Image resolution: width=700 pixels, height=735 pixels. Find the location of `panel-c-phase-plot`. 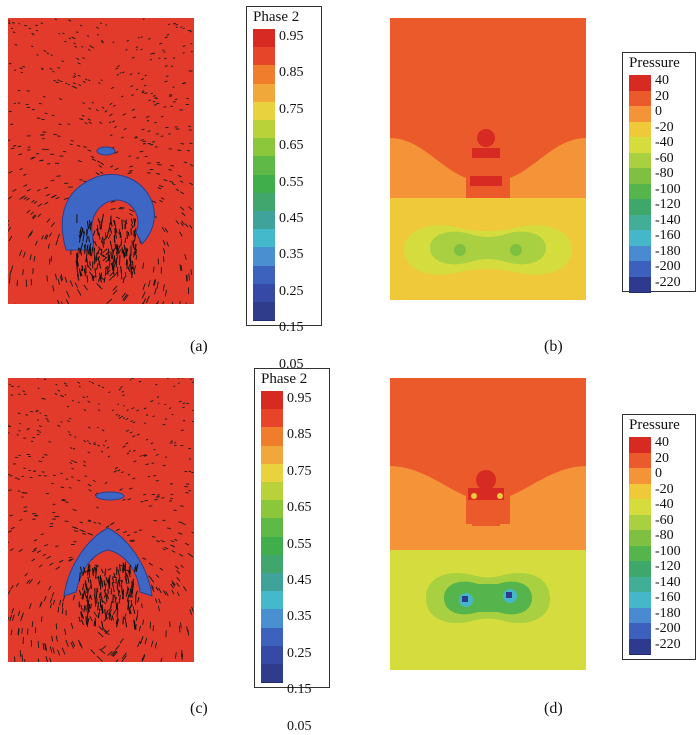

panel-c-phase-plot is located at coordinates (101, 520).